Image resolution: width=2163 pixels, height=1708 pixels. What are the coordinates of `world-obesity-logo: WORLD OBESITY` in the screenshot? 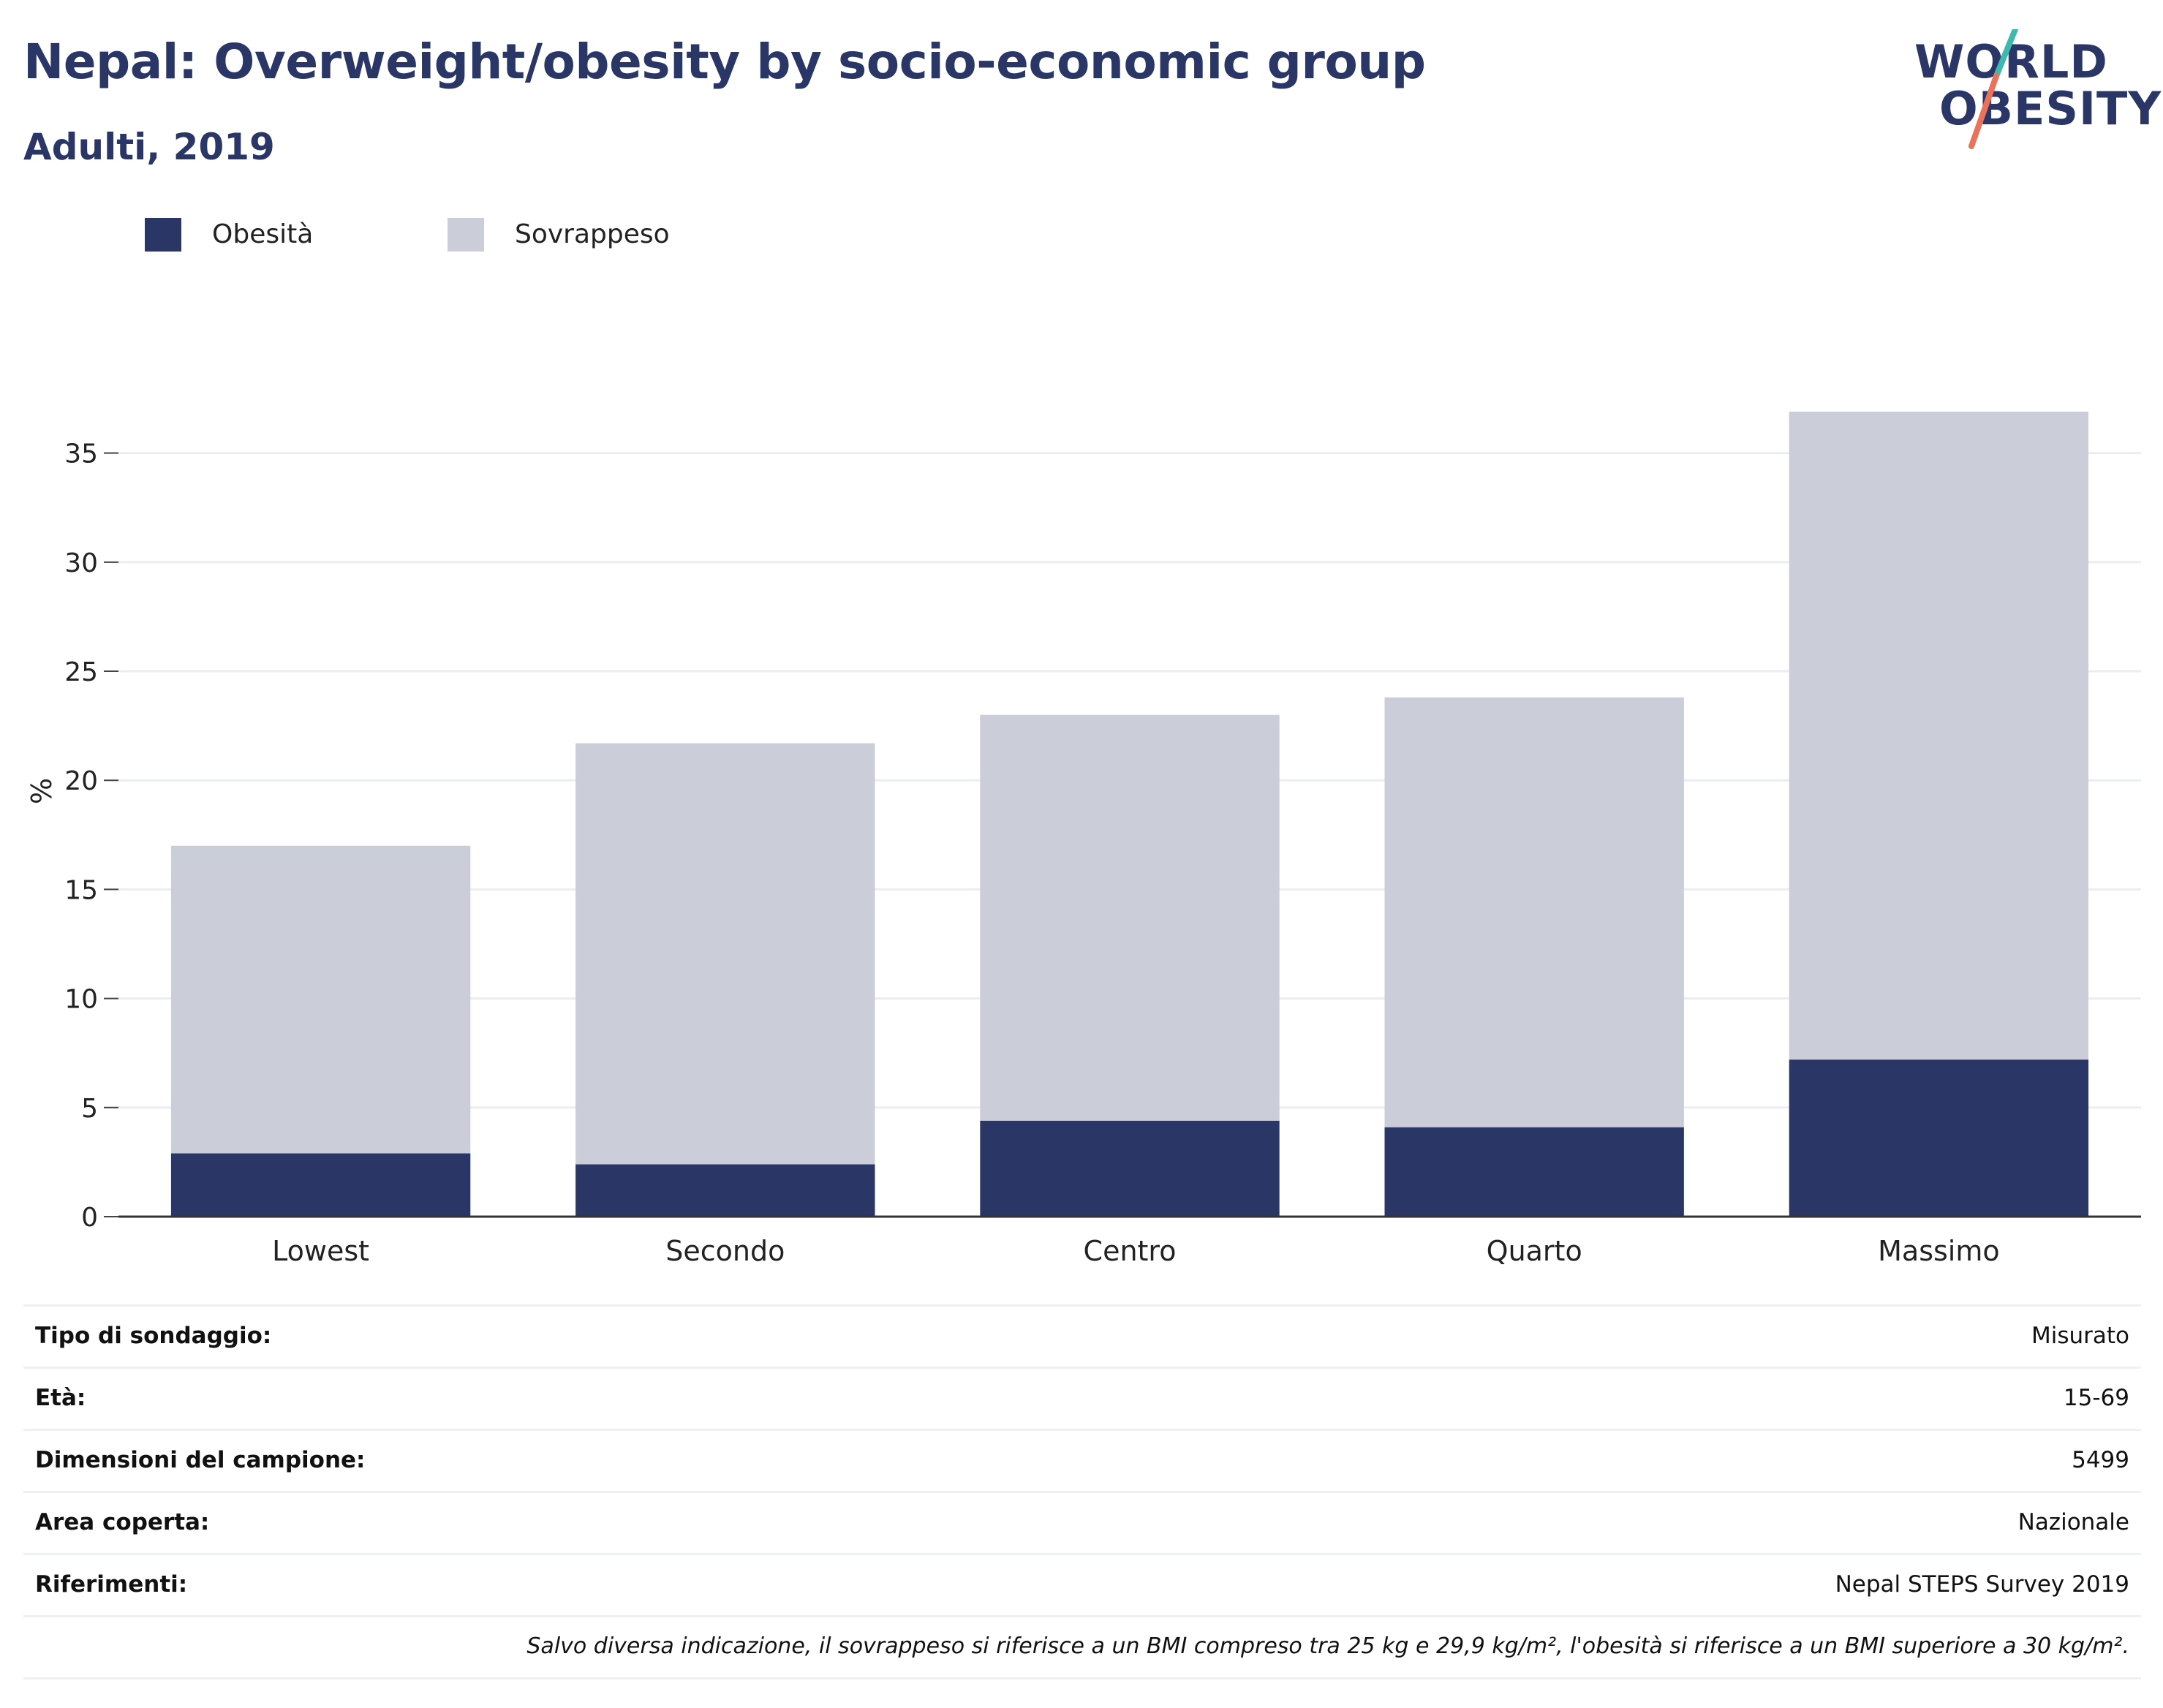 It's located at (2031, 91).